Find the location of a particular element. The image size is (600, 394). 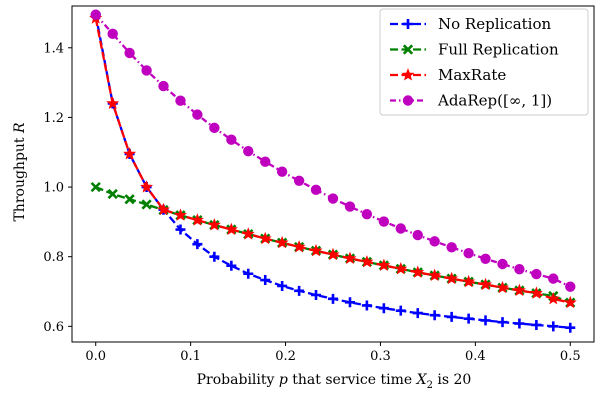

legend-item-2: MaxRate is located at coordinates (448, 75).